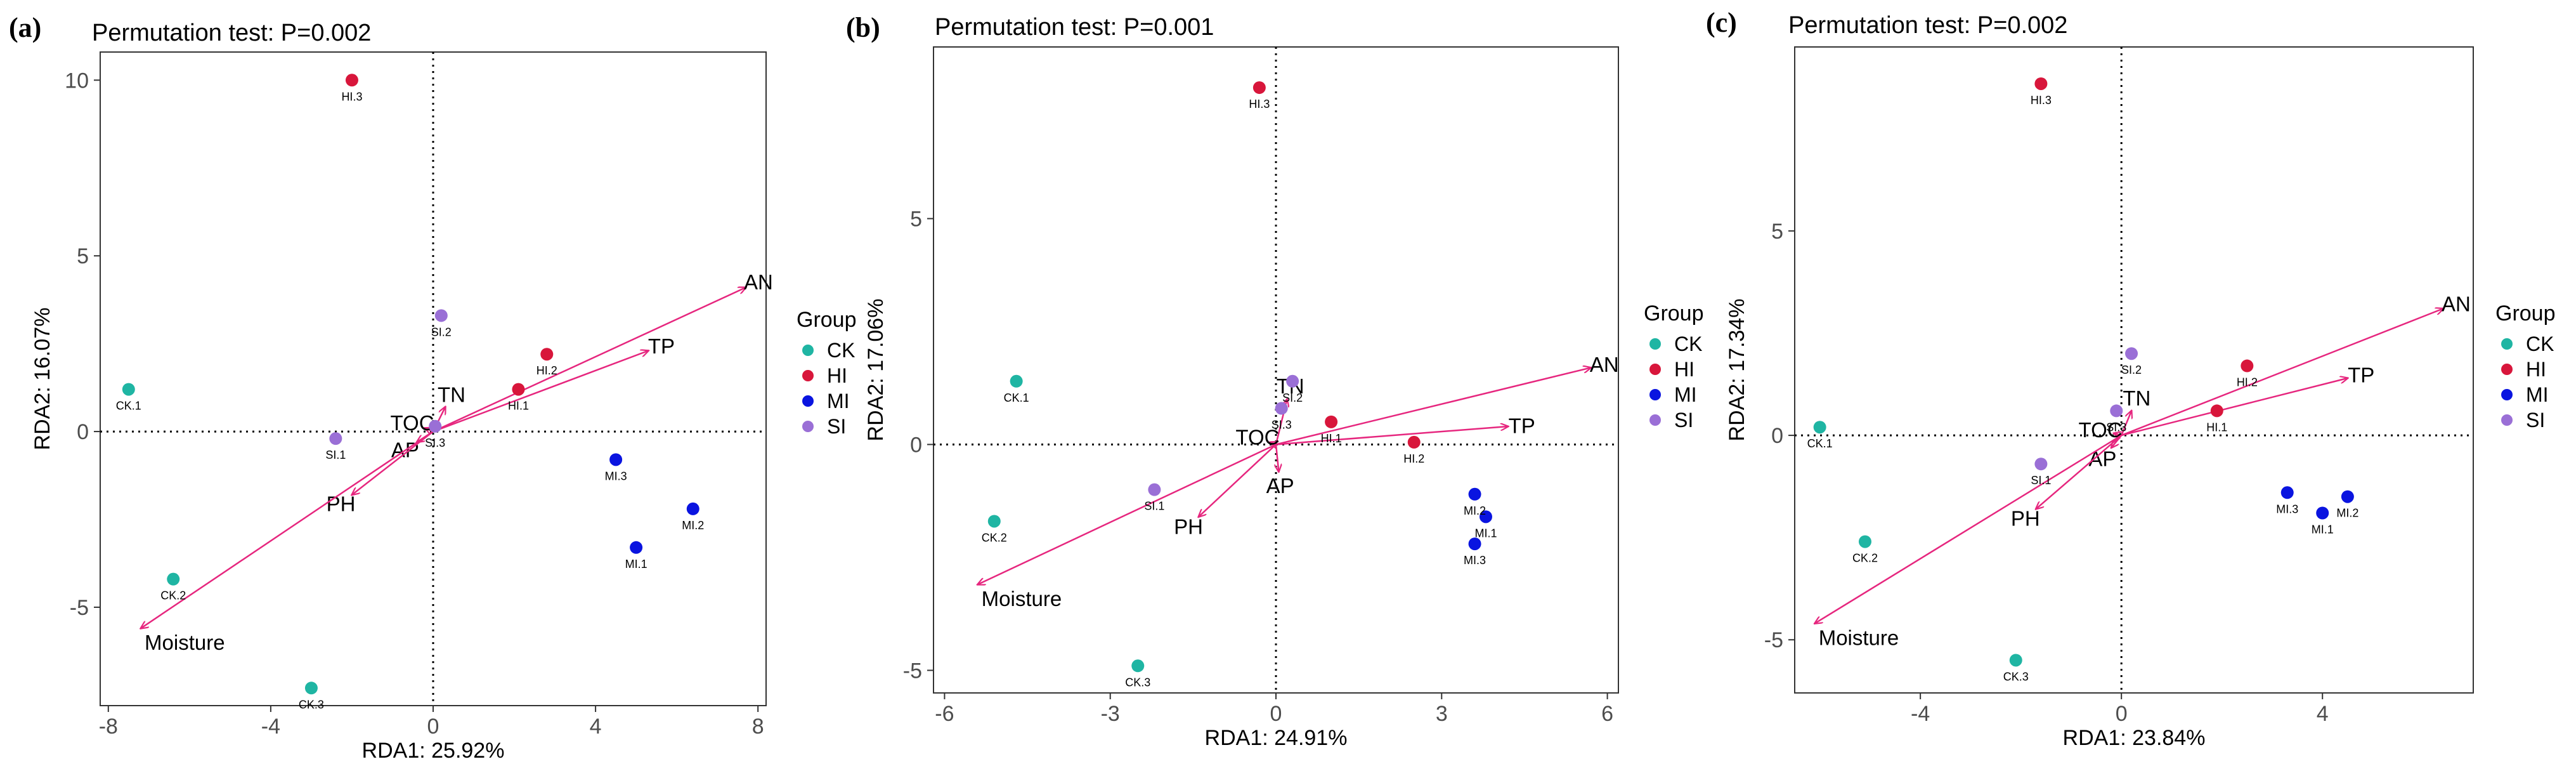 The image size is (2576, 764). What do you see at coordinates (1277, 738) in the screenshot?
I see `x-axis-label: RDA1: 24.91%` at bounding box center [1277, 738].